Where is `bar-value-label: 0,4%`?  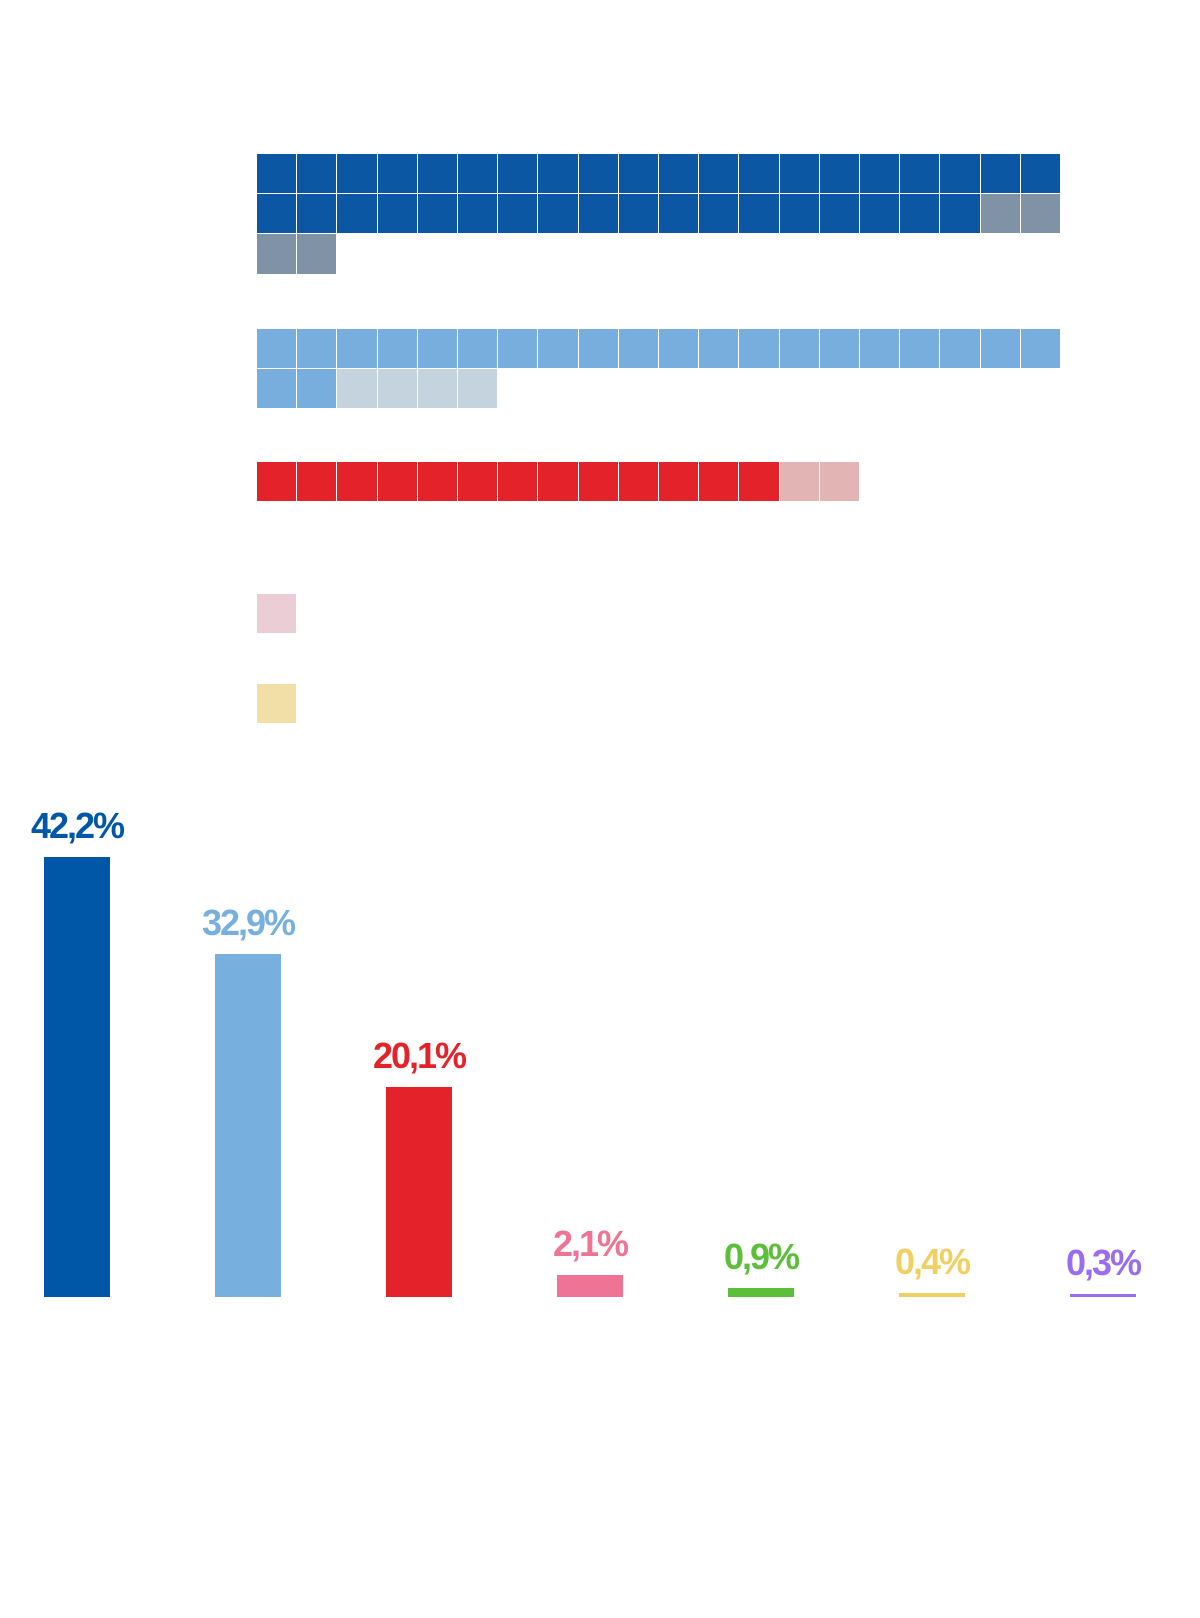
bar-value-label: 0,4% is located at coordinates (932, 1261).